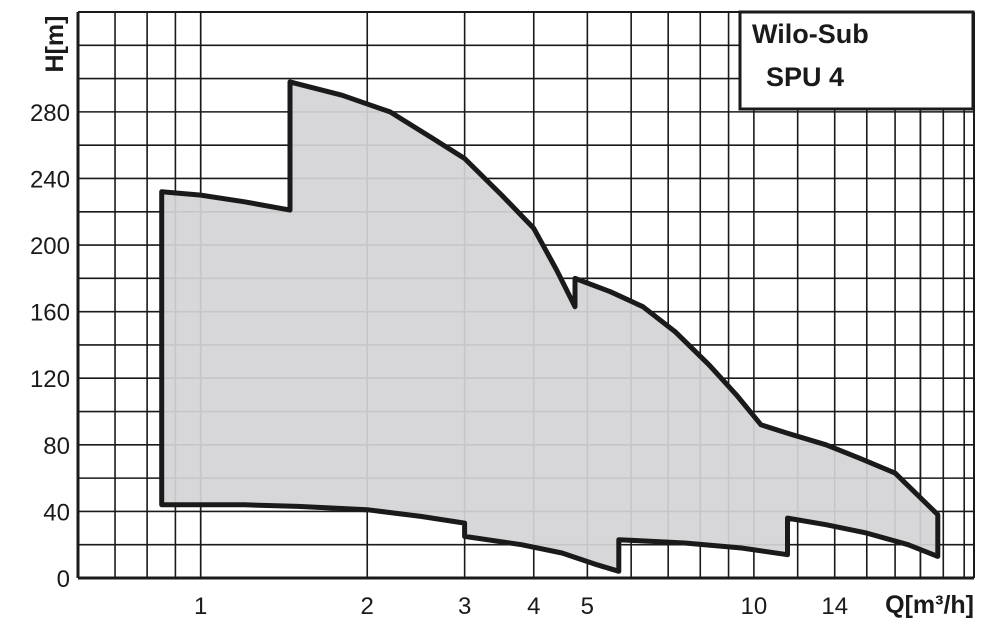 The width and height of the screenshot is (983, 625). What do you see at coordinates (63, 579) in the screenshot?
I see `y-tick-label: 0` at bounding box center [63, 579].